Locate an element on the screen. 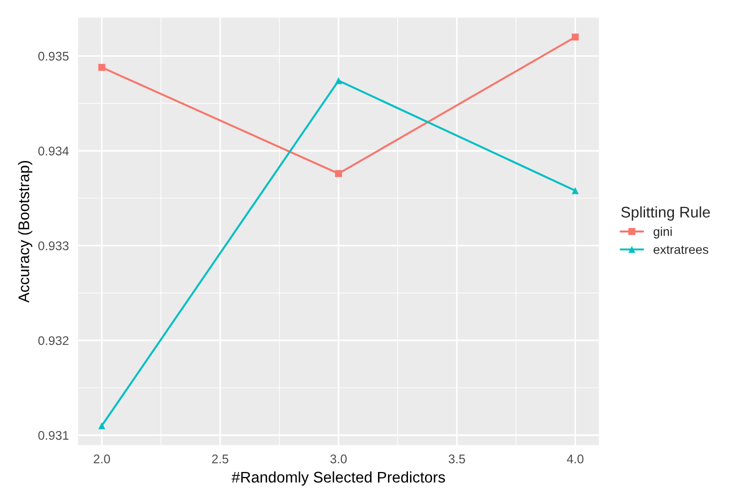 The width and height of the screenshot is (744, 503). y-axis-title: Accuracy (Bootstrap) is located at coordinates (25, 232).